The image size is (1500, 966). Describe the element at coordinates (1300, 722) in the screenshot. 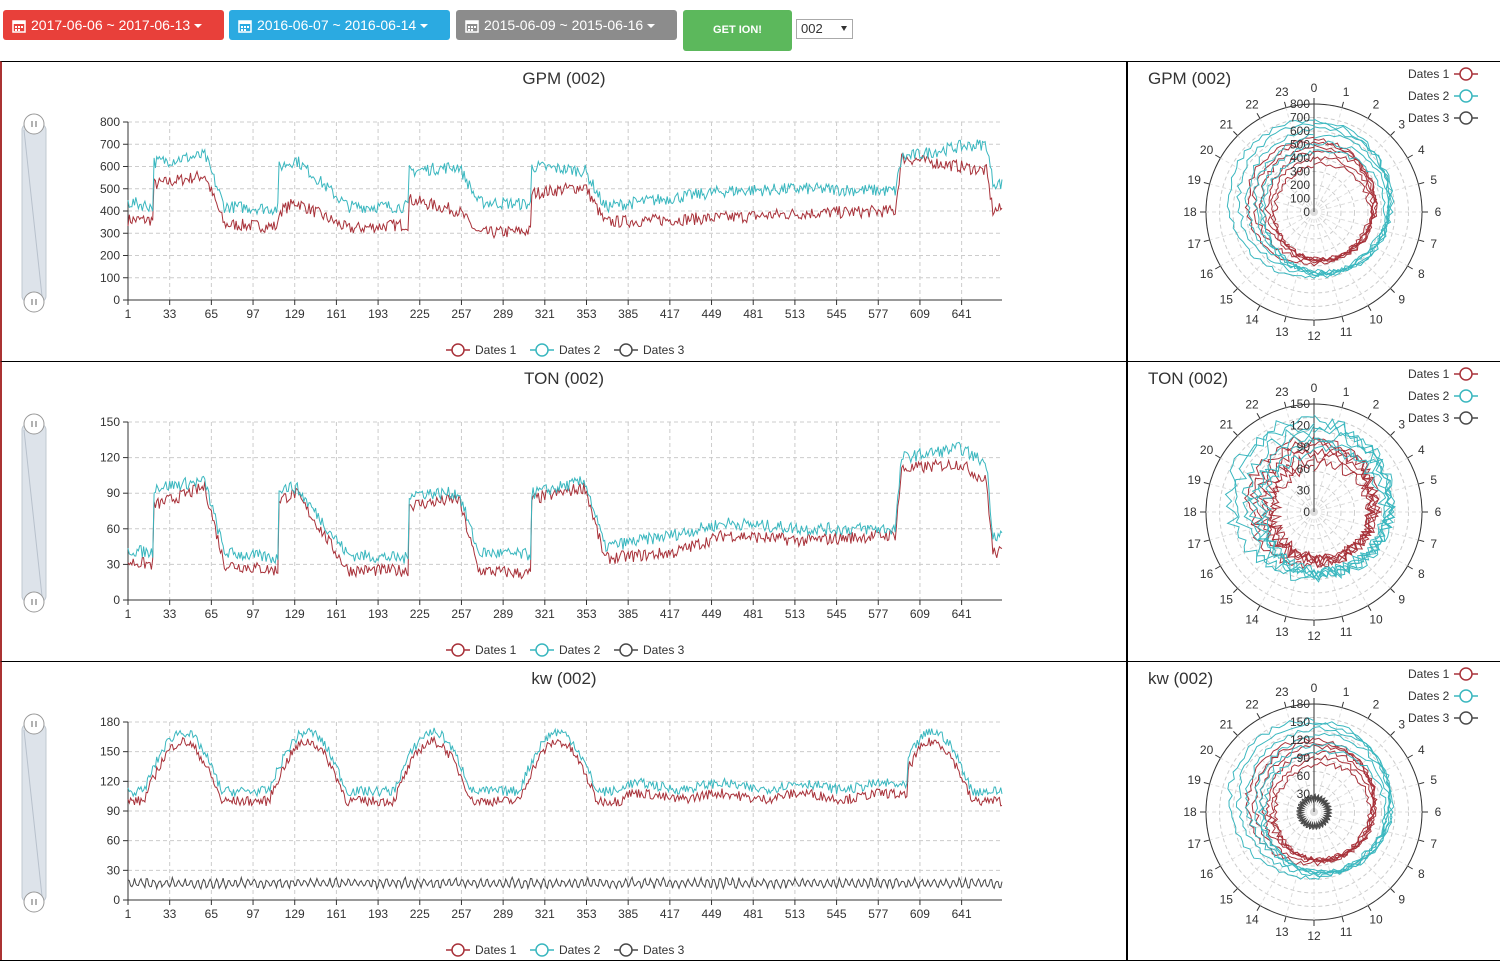

I see `r-tick-label: 150` at that location.